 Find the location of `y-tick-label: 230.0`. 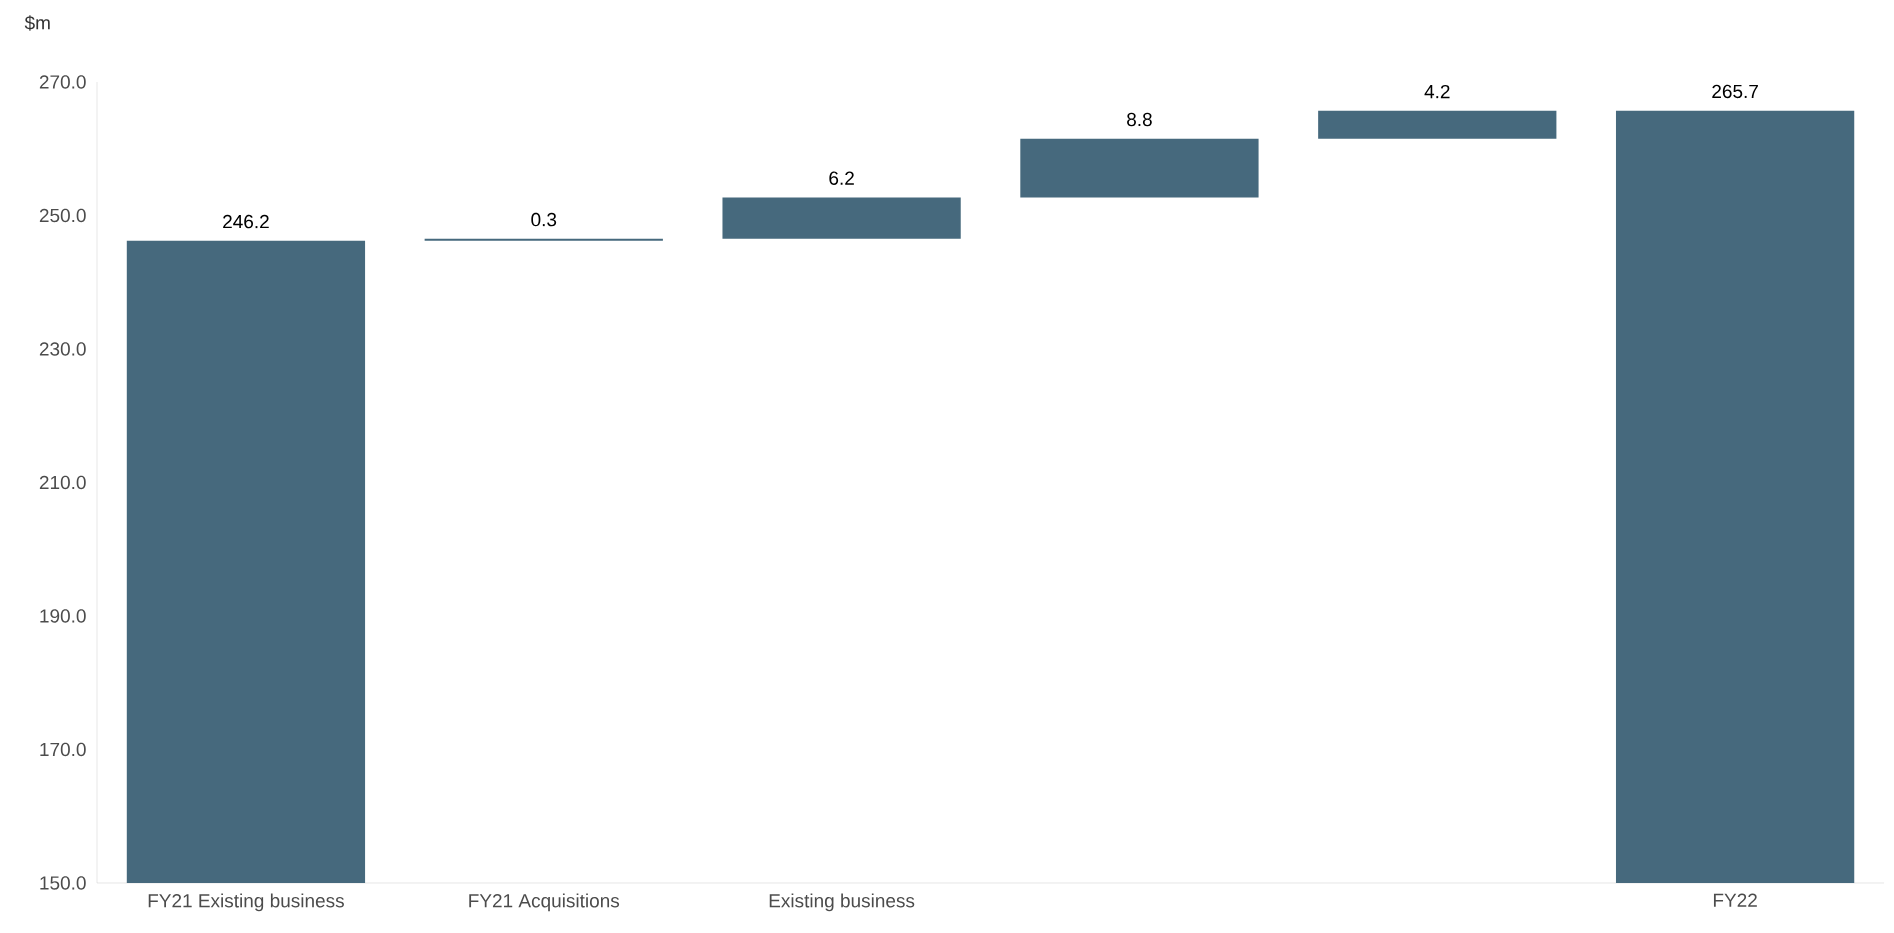

y-tick-label: 230.0 is located at coordinates (62, 349).